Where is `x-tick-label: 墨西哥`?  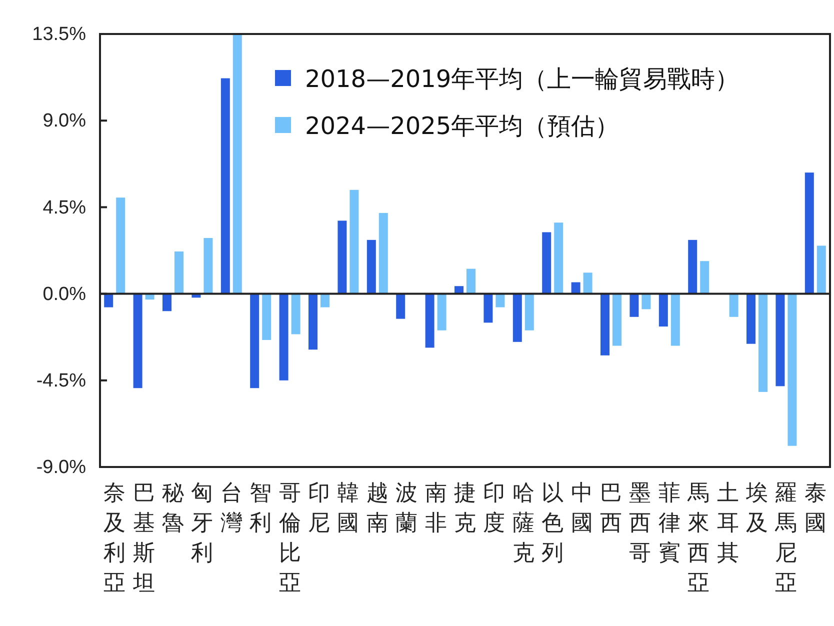
x-tick-label: 墨西哥 is located at coordinates (640, 523).